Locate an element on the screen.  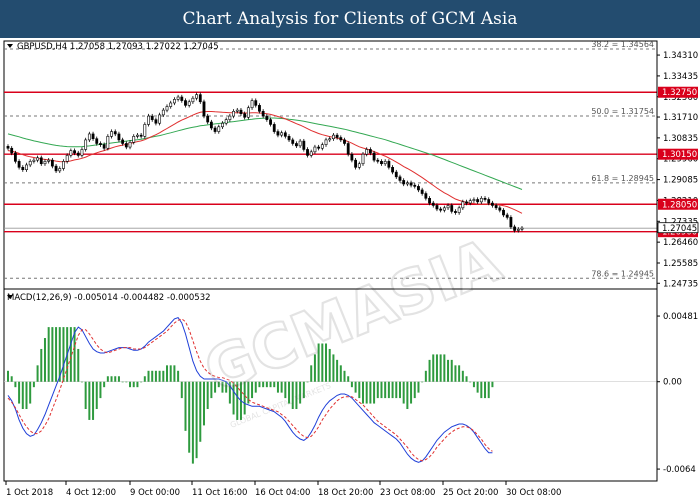
price-tick-label: 1.34310 is located at coordinates (680, 56).